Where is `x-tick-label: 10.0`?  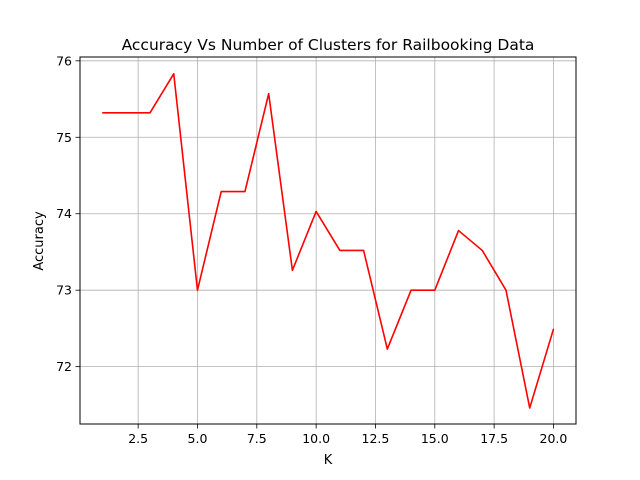
x-tick-label: 10.0 is located at coordinates (316, 438).